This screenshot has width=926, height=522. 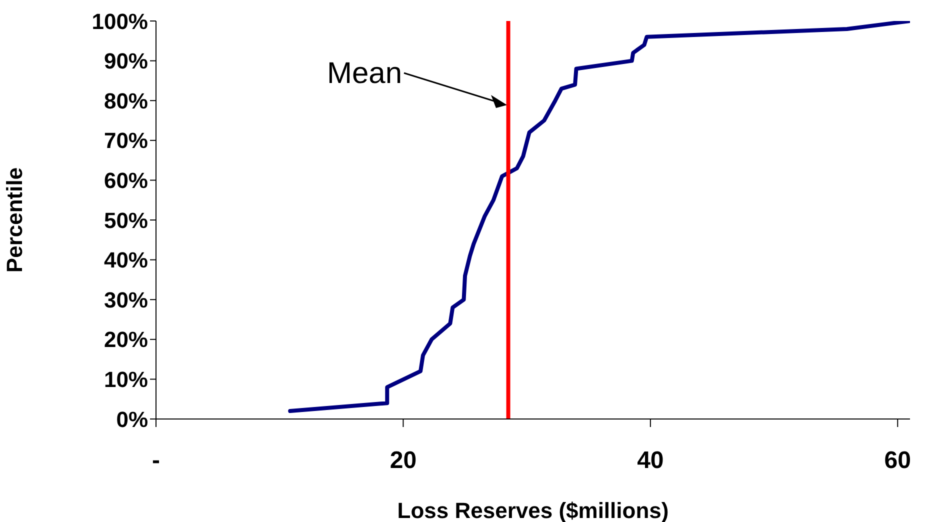 I want to click on y-tick-label: 90%, so click(x=126, y=61).